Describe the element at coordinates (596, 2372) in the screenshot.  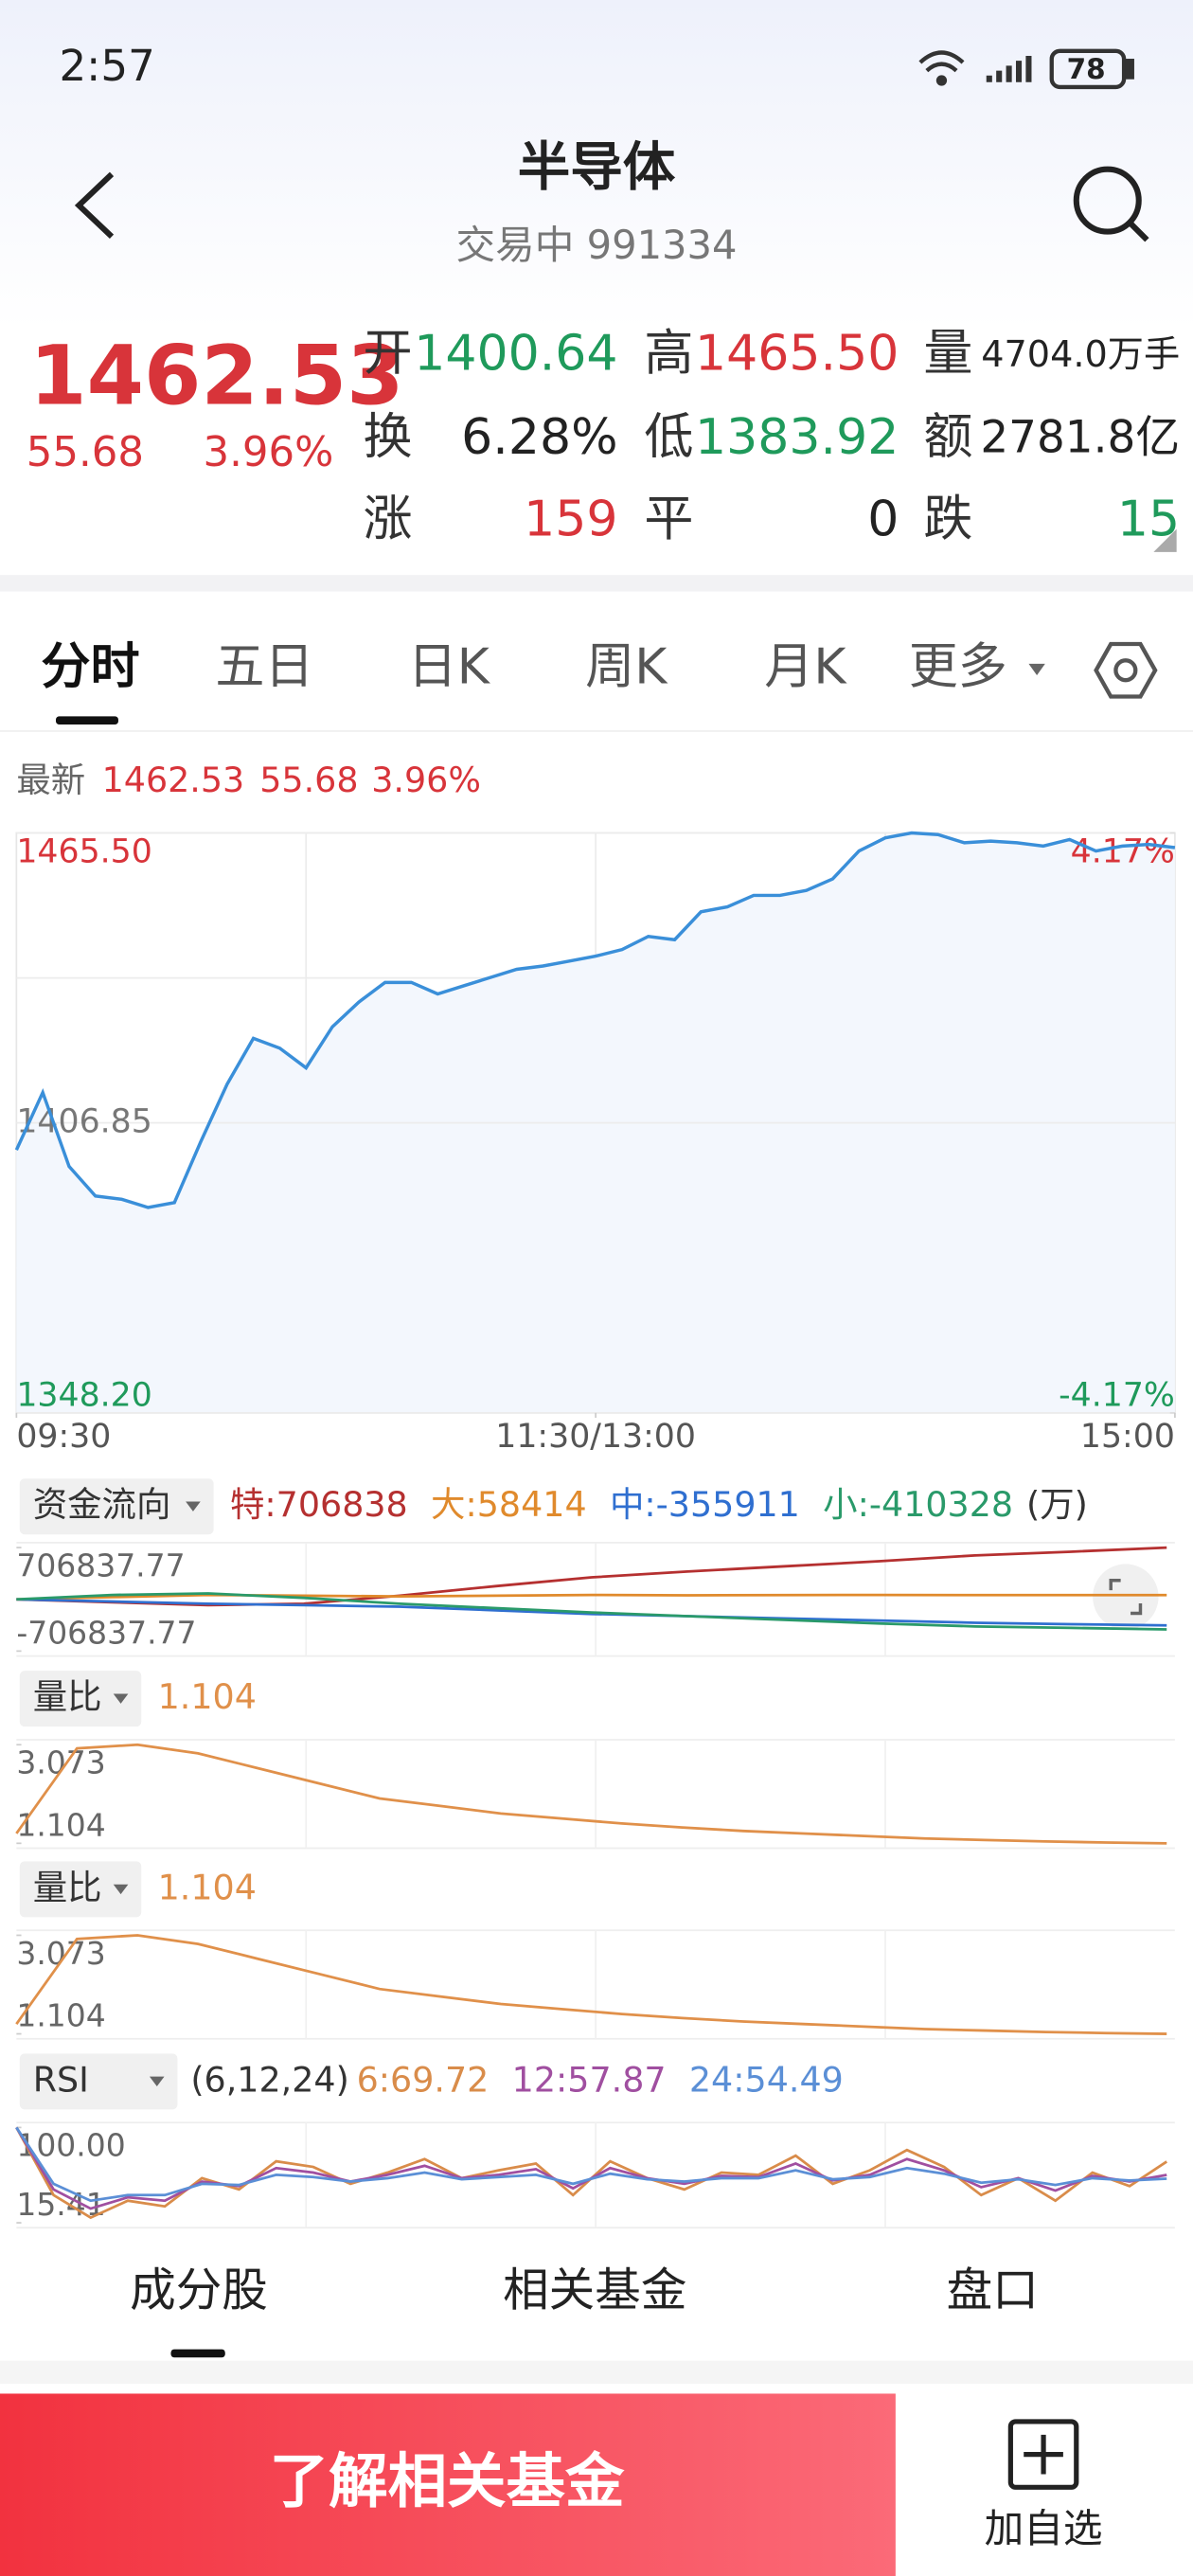
I see `bottom-divider` at that location.